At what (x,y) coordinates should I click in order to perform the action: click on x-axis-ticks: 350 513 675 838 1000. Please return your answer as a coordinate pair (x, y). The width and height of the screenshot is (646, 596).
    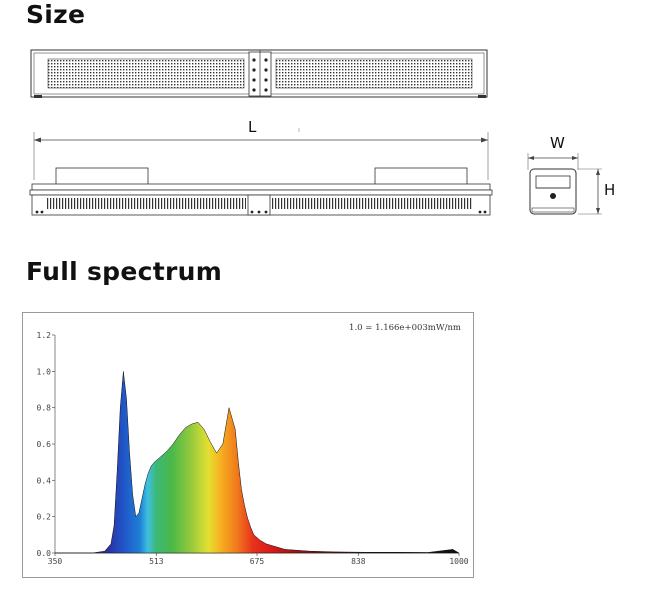
    Looking at the image, I should click on (258, 559).